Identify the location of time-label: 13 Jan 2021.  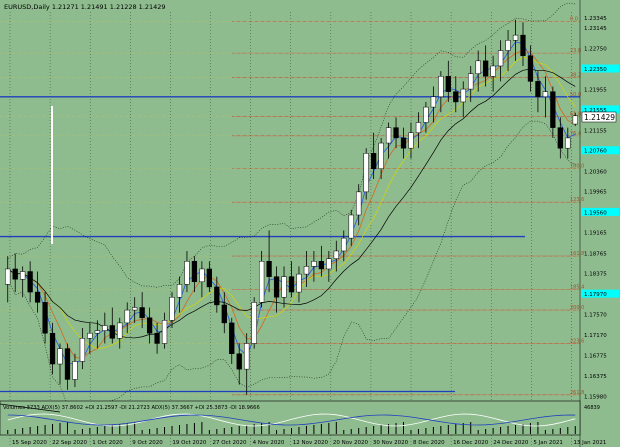
(589, 443).